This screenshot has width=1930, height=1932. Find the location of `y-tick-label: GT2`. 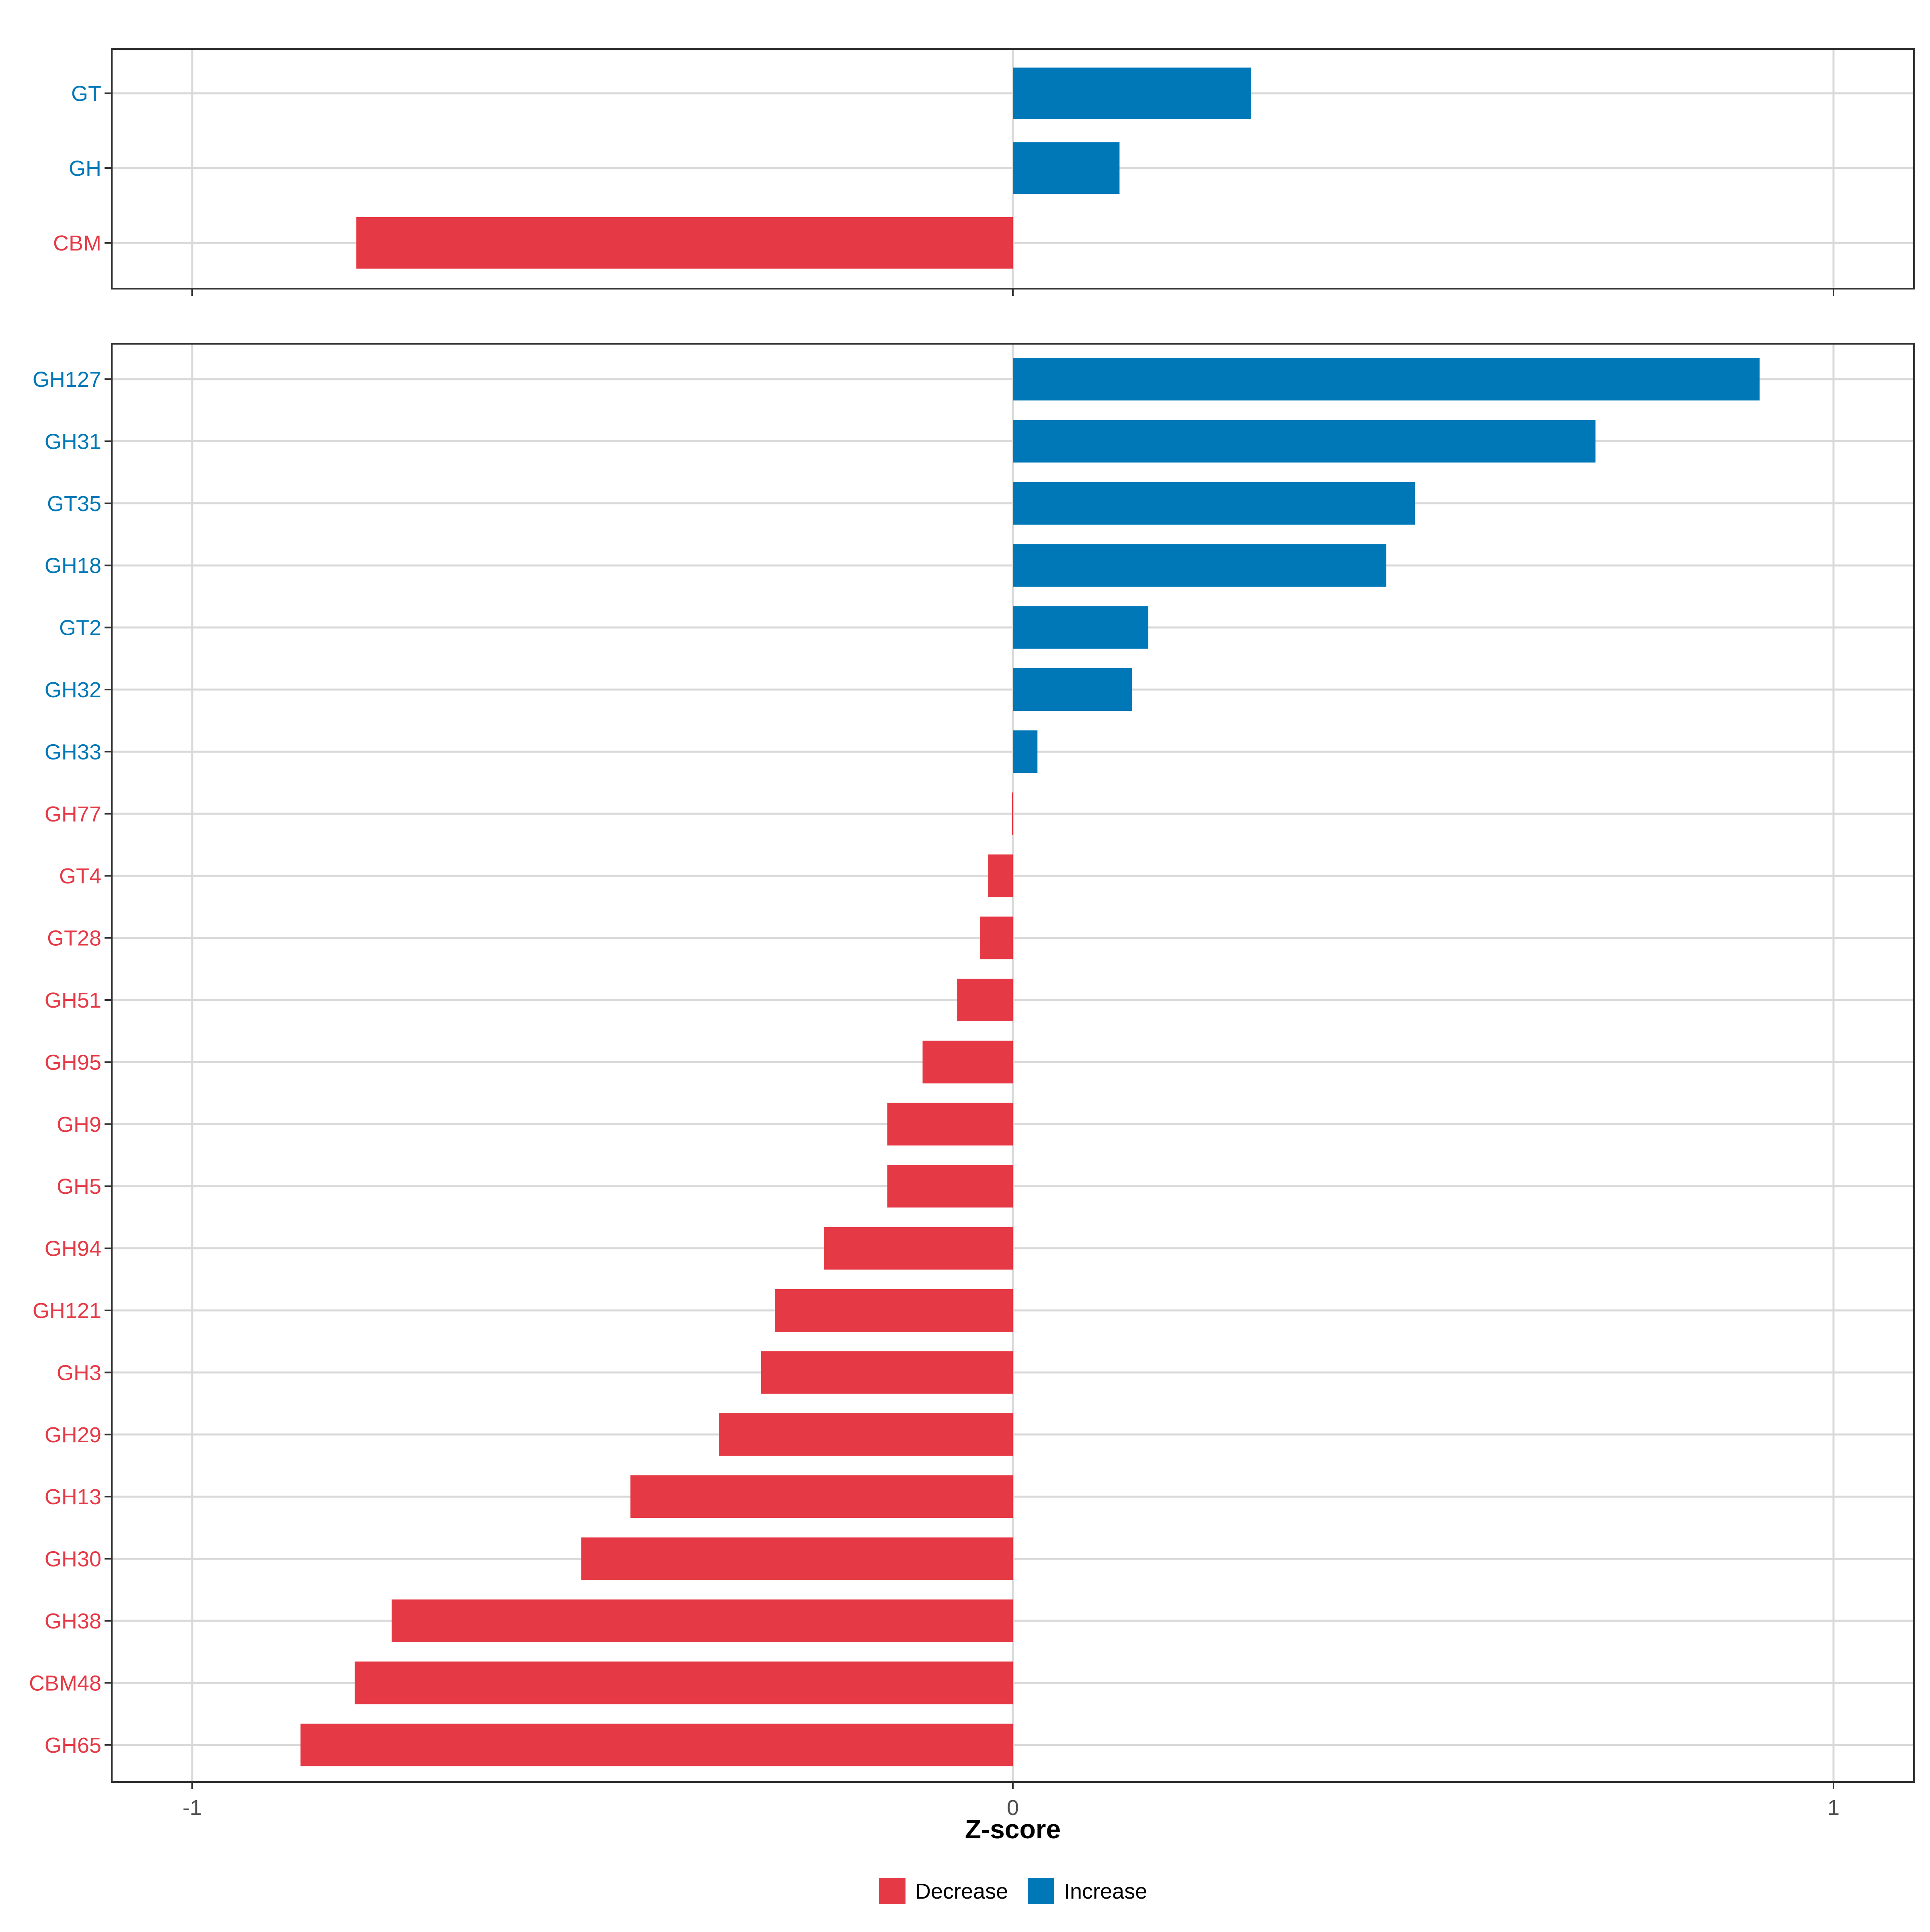

y-tick-label: GT2 is located at coordinates (80, 628).